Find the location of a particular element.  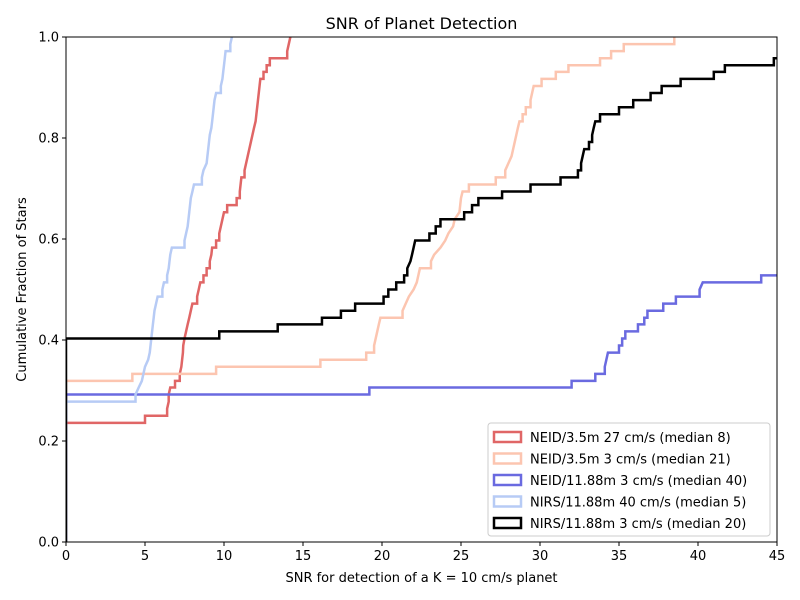

legend-box is located at coordinates (629, 479).